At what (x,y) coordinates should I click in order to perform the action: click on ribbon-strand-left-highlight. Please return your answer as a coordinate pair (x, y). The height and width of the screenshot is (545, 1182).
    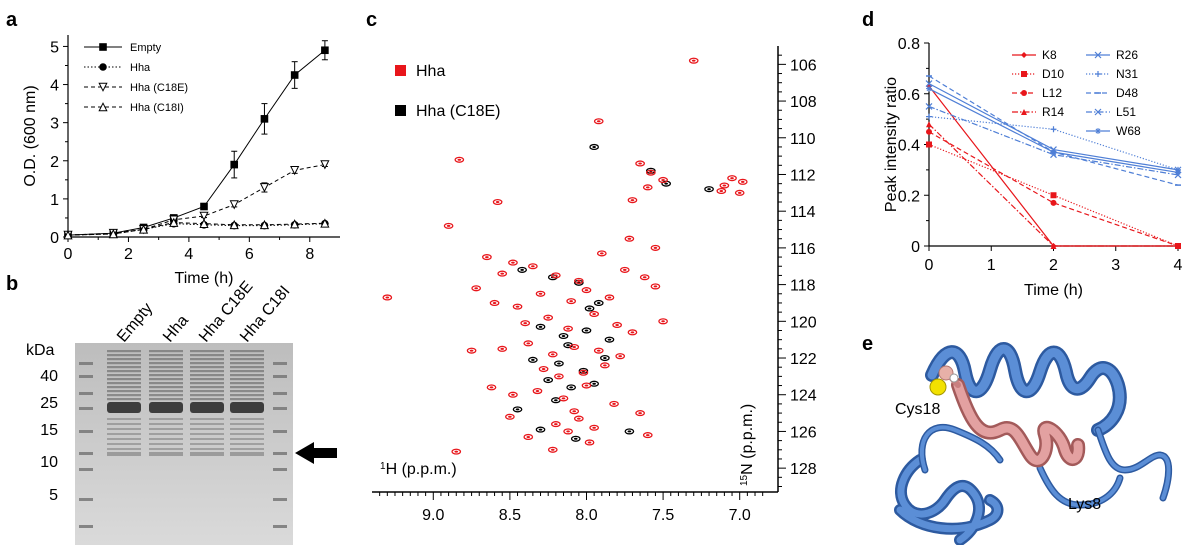
    Looking at the image, I should click on (960, 448).